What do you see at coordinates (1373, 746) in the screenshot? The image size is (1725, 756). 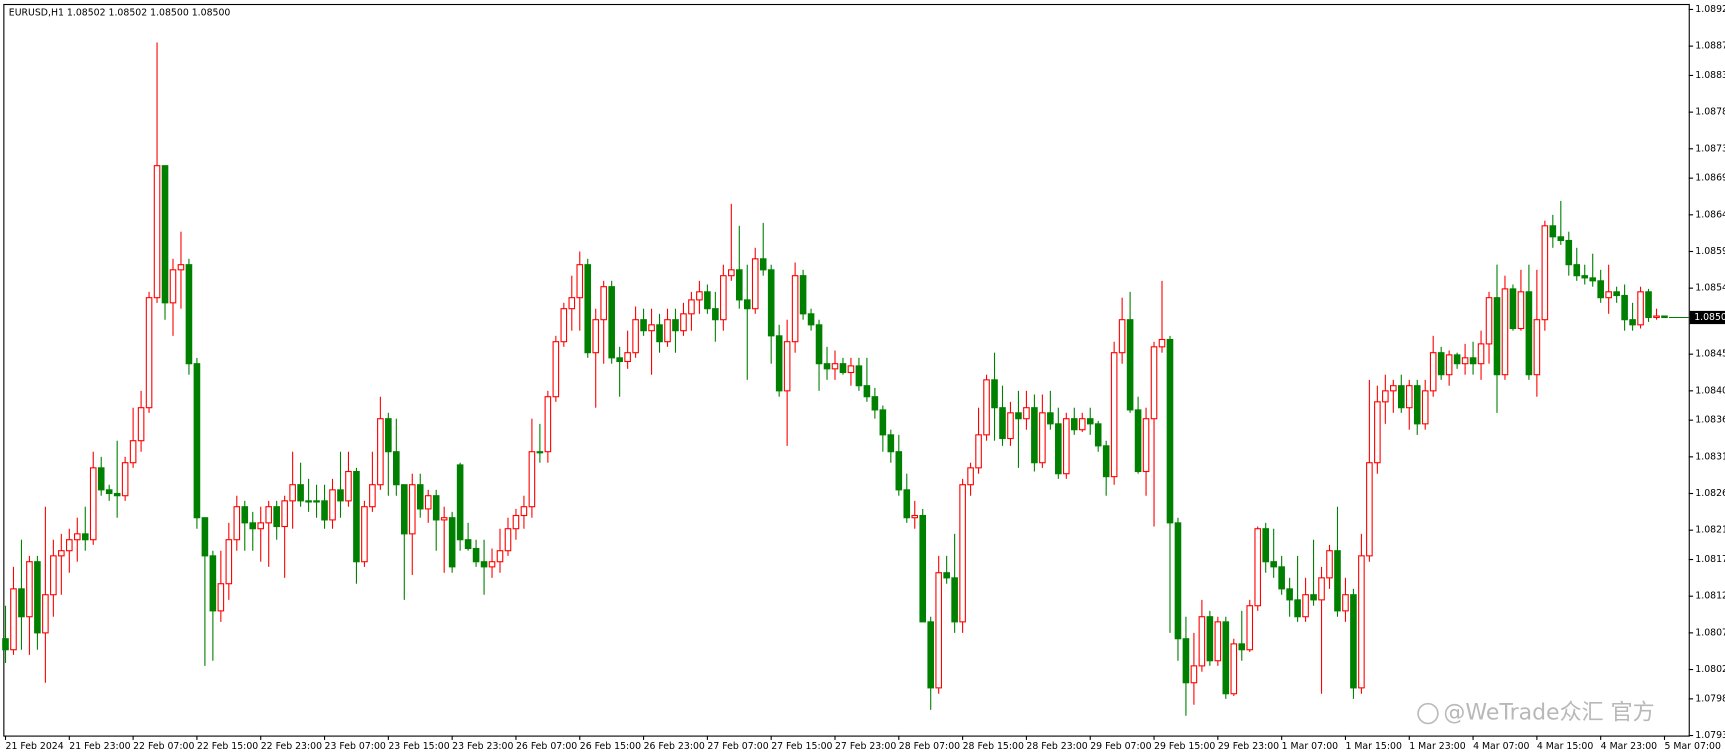 I see `x-tick-label: 1 Mar 15:00` at bounding box center [1373, 746].